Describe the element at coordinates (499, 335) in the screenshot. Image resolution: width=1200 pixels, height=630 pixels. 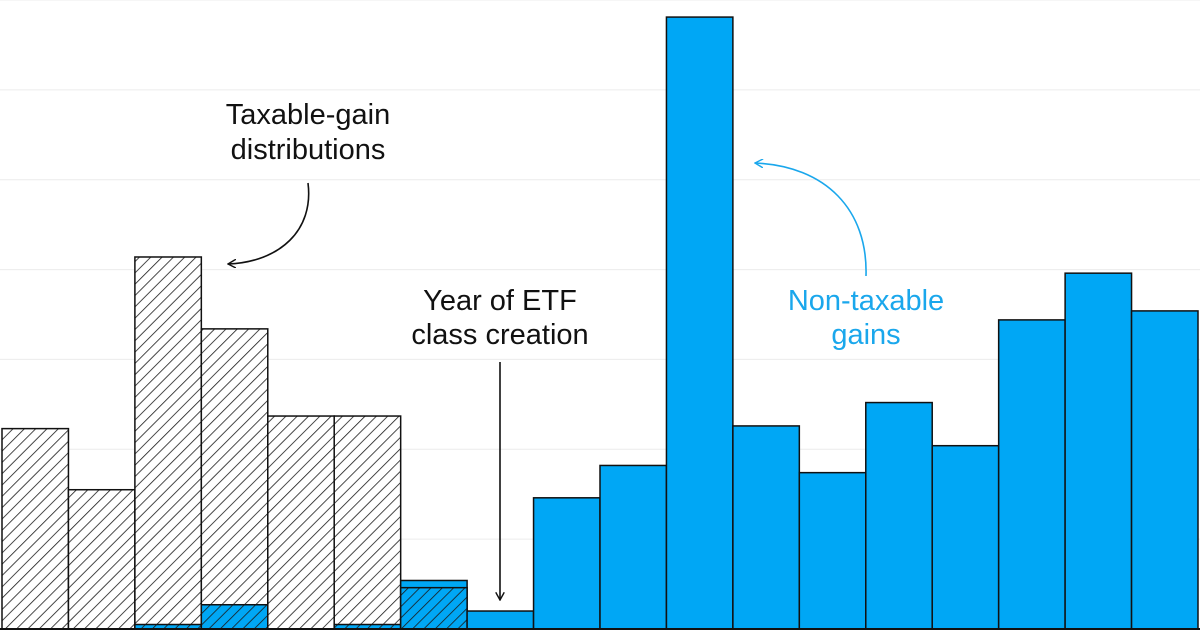
I see `annotation-etf-line2: class creation` at that location.